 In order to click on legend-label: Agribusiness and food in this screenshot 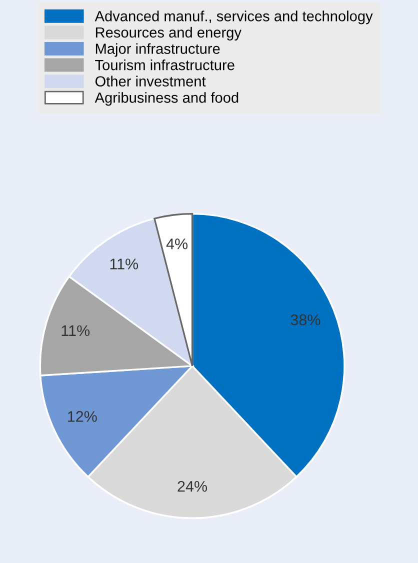, I will do `click(166, 99)`.